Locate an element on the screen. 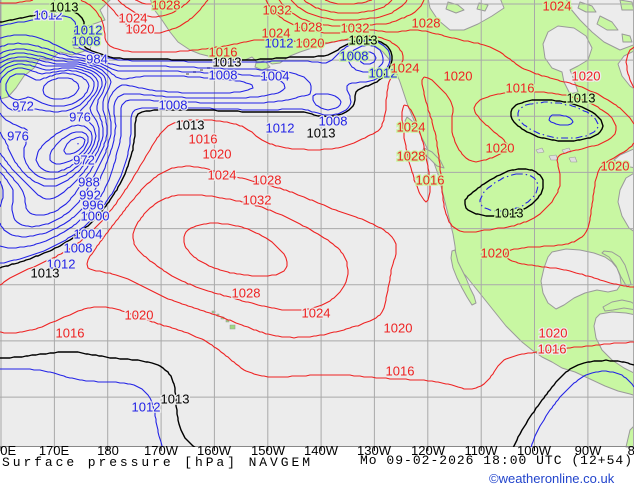  svg-text: 170W is located at coordinates (161, 450).